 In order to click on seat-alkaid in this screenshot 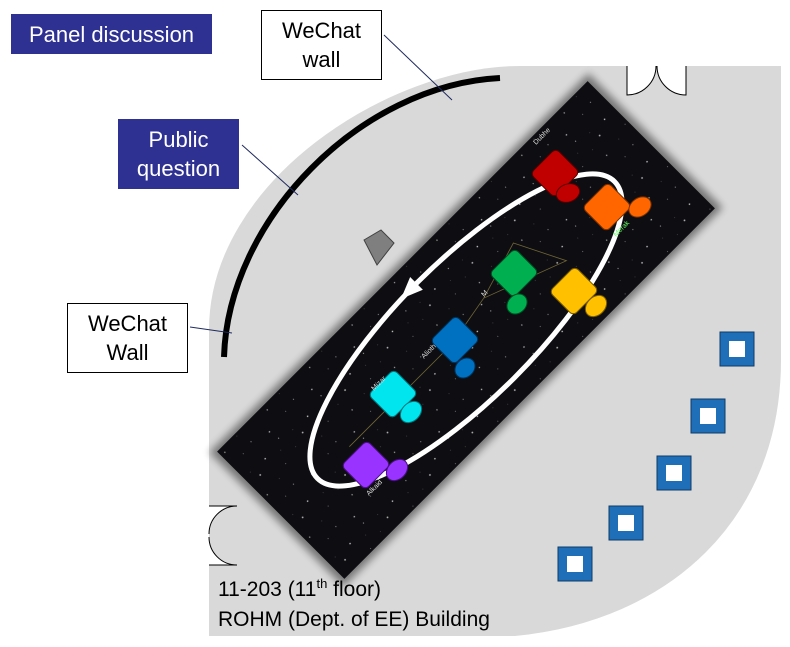, I will do `click(375, 465)`.